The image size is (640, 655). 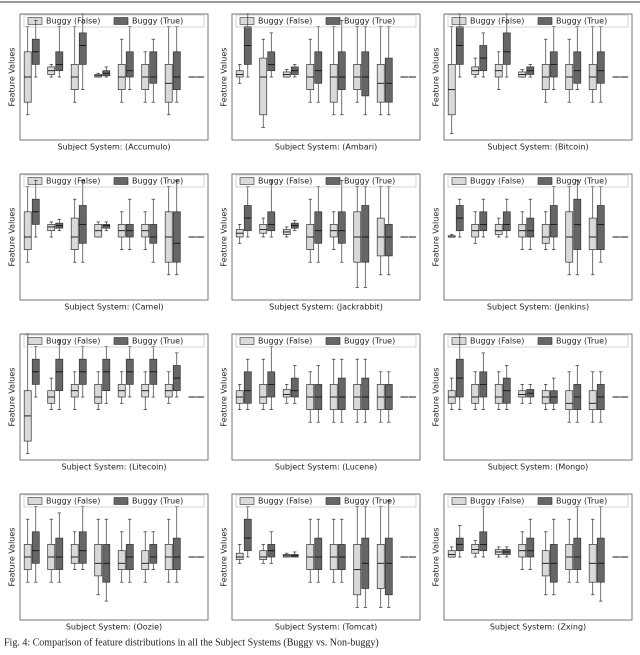 What do you see at coordinates (114, 627) in the screenshot?
I see `x-axis-label: Subject System: (Oozie)` at bounding box center [114, 627].